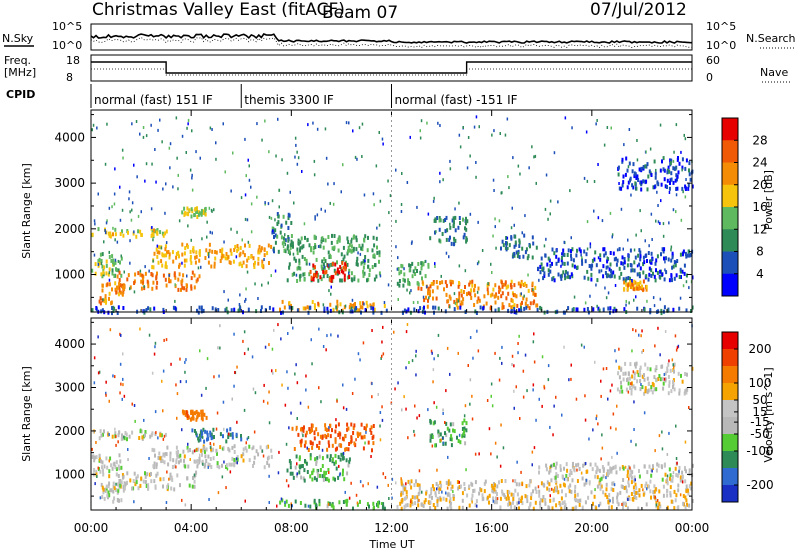 Image resolution: width=800 pixels, height=554 pixels. What do you see at coordinates (638, 10) in the screenshot?
I see `date-label: 07/Jul/2012` at bounding box center [638, 10].